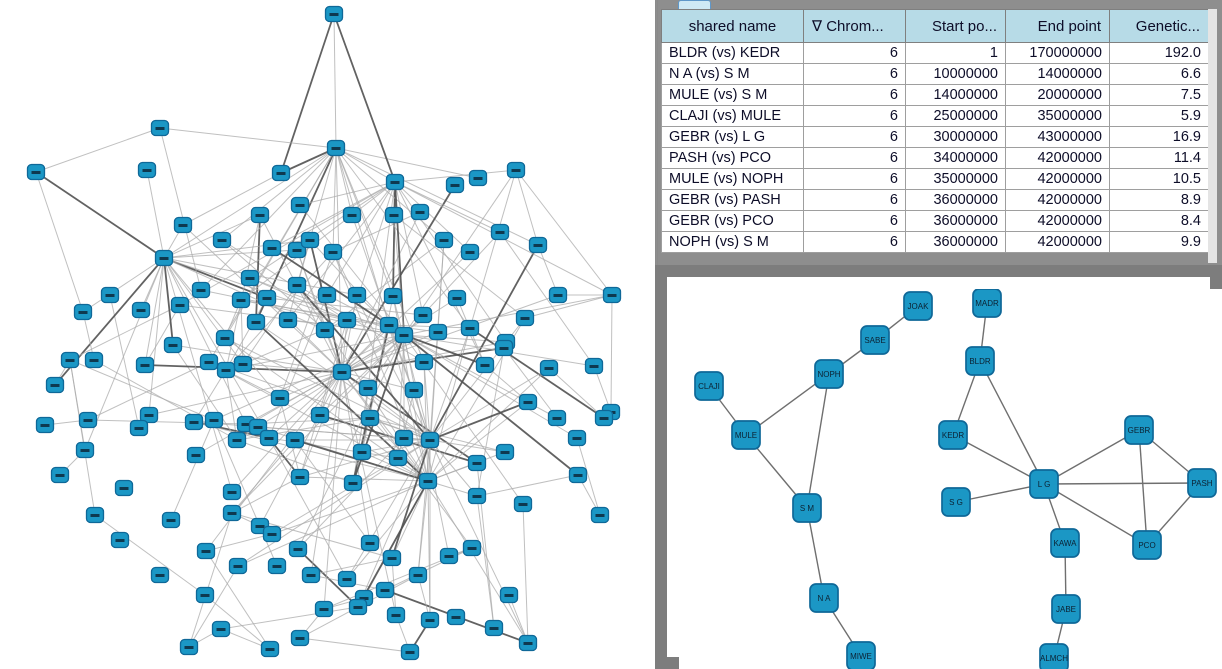 Image resolution: width=1222 pixels, height=669 pixels. I want to click on network-node-s-m: S M, so click(807, 508).